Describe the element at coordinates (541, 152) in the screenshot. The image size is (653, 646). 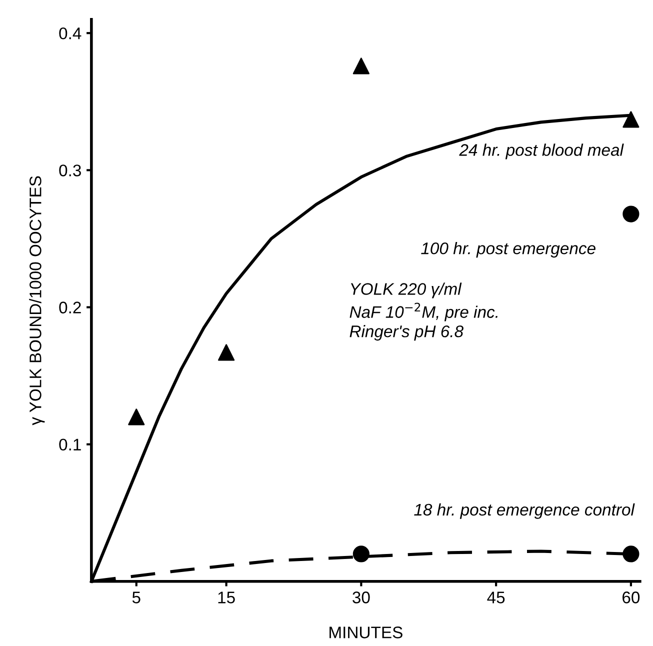
I see `annotation: 24 hr. post blood meal` at that location.